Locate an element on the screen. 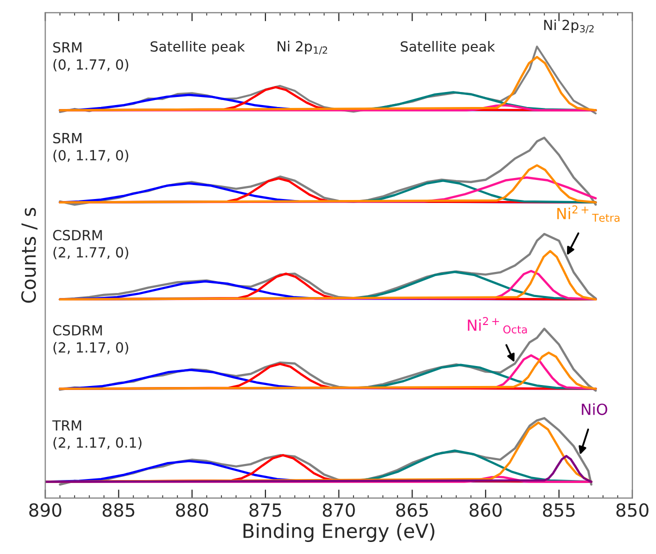 Image resolution: width=656 pixels, height=554 pixels. annotation: NiO is located at coordinates (595, 409).